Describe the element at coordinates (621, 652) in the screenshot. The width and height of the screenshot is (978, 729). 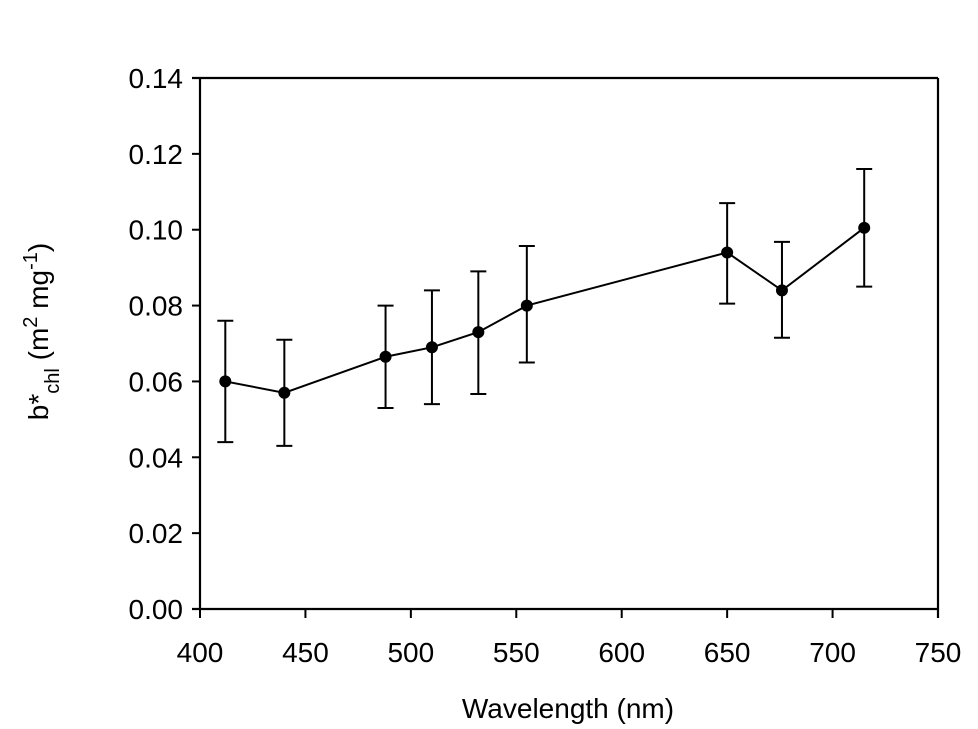
I see `x-tick-label: 600` at that location.